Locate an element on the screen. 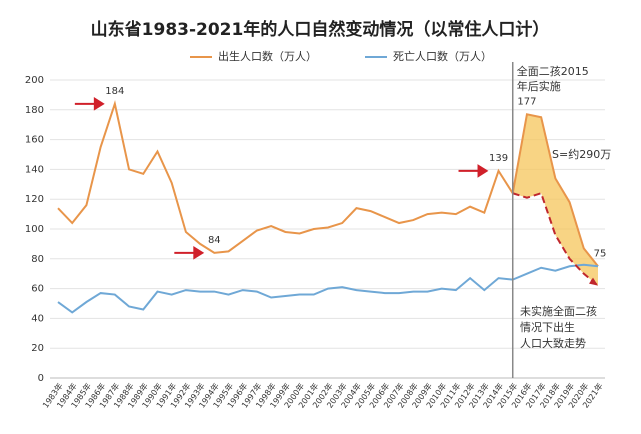 The image size is (641, 434). y-tick-label: 60 is located at coordinates (37, 289).